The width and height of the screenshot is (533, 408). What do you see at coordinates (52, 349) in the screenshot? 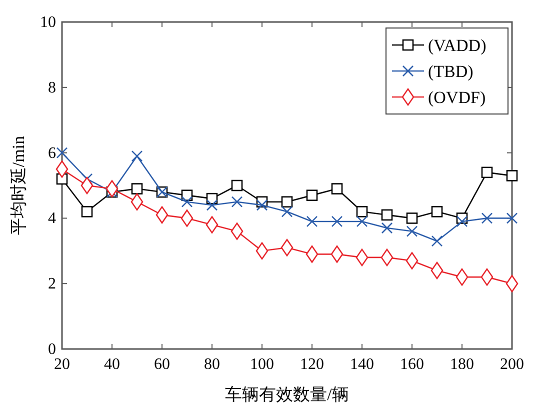
I see `y-tick-label: 0` at bounding box center [52, 349].